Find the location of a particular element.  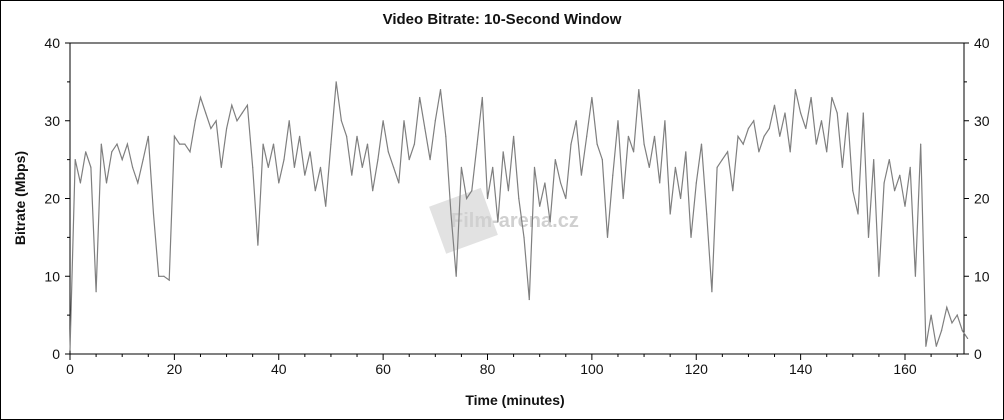

x-tick-label: 40 is located at coordinates (279, 369).